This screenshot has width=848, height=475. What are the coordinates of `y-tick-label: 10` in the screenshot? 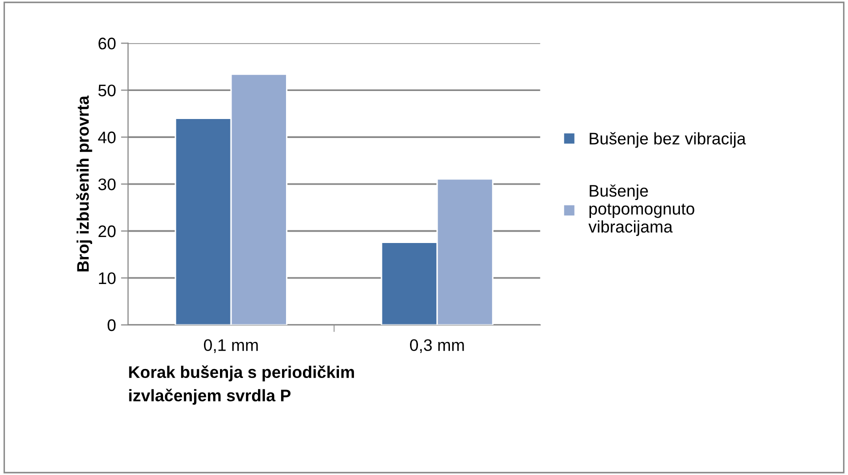 It's located at (107, 278).